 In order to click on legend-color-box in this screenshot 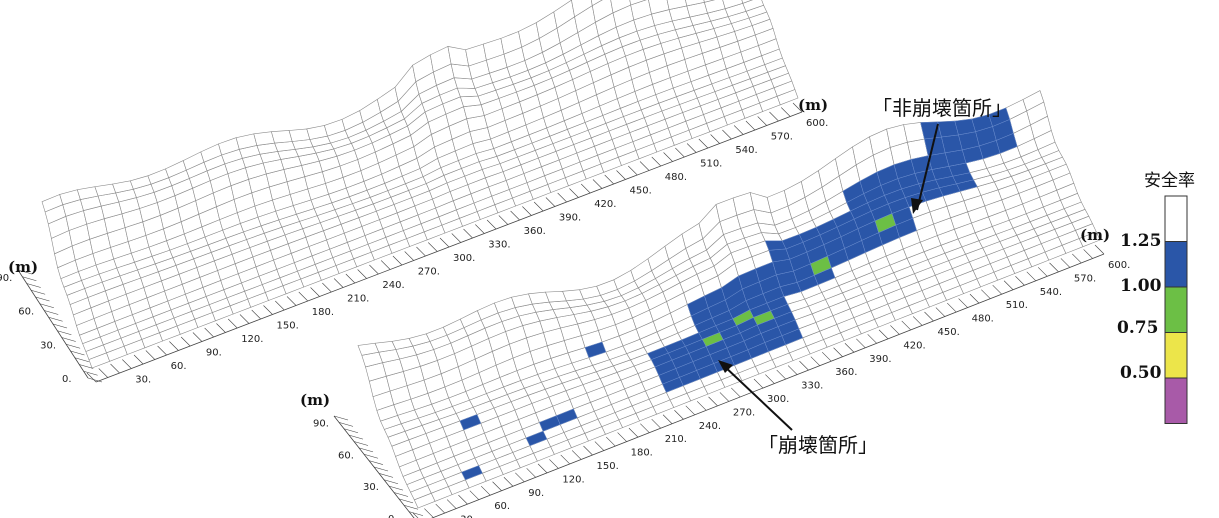, I will do `click(1176, 400)`.